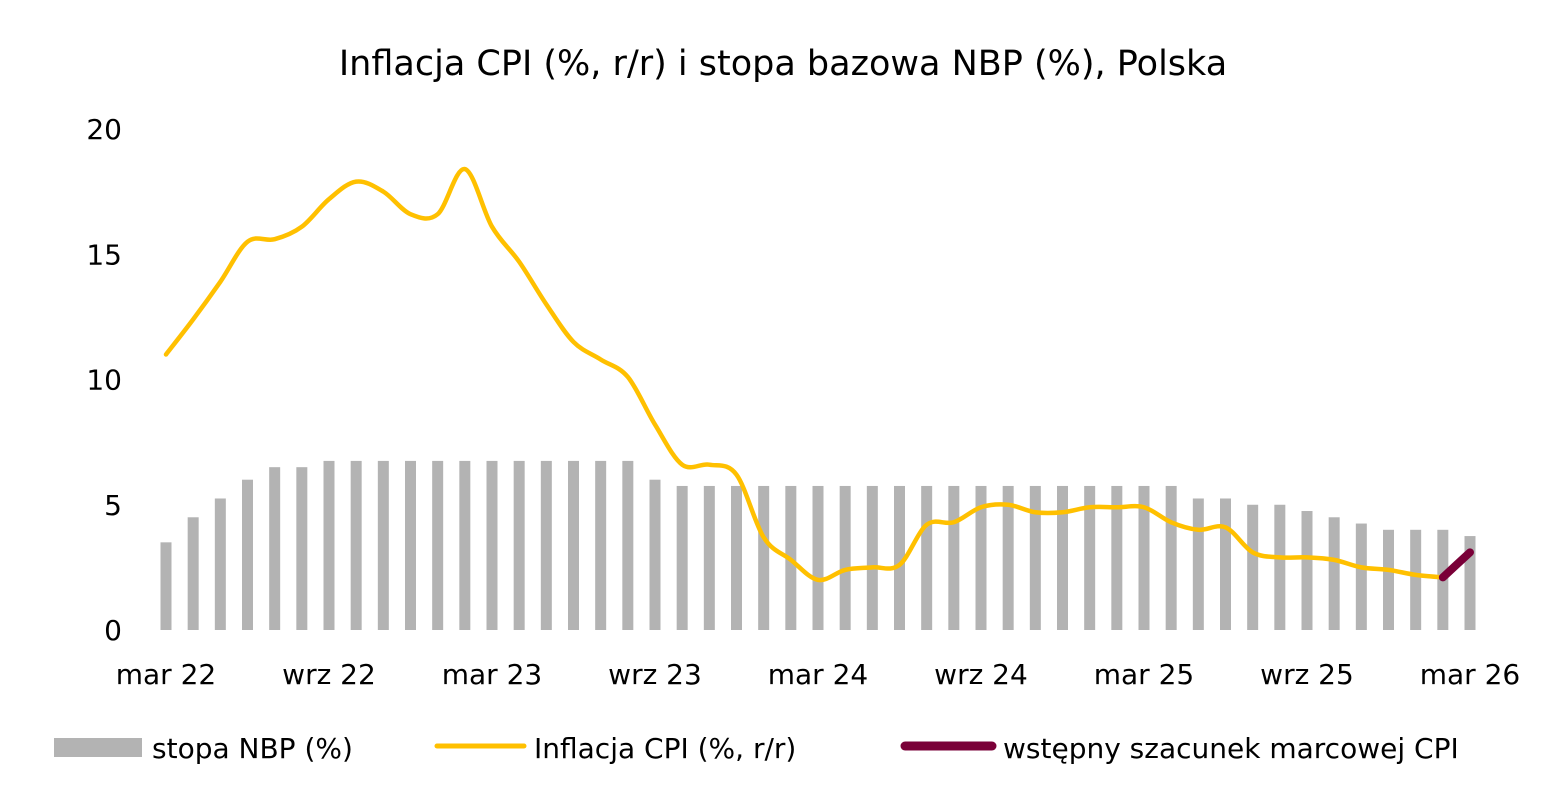 The height and width of the screenshot is (812, 1566). What do you see at coordinates (981, 674) in the screenshot?
I see `x-tick-label: wrz 24` at bounding box center [981, 674].